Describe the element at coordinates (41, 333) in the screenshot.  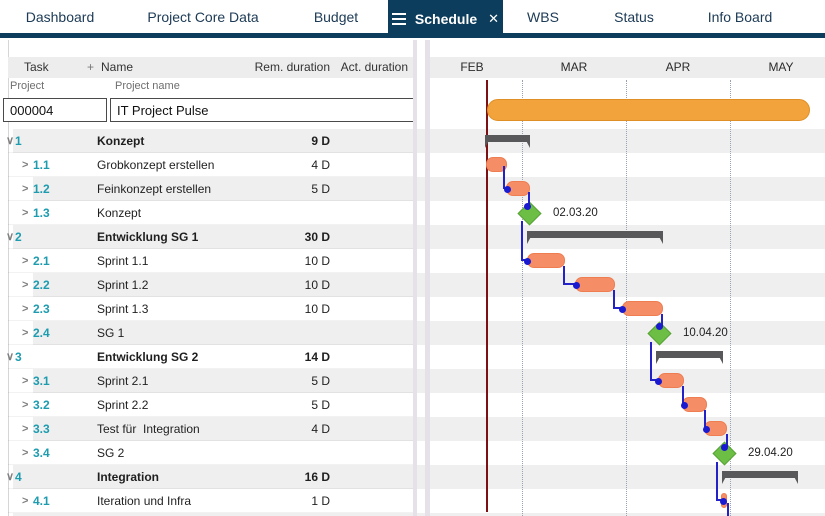
I see `task-number: 2.4` at that location.